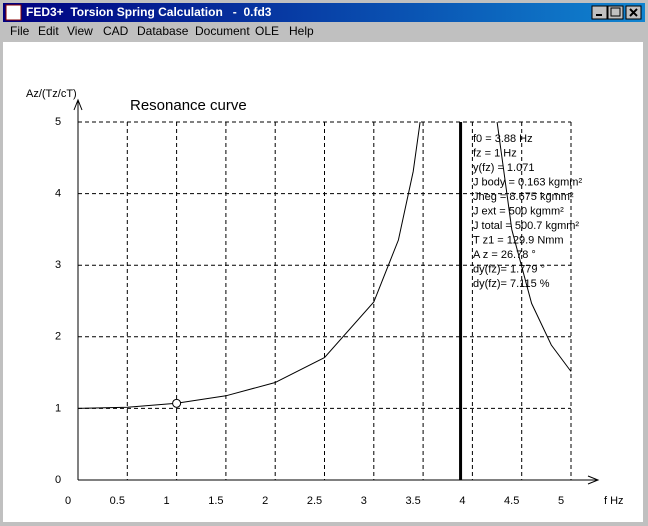  I want to click on menu-item: Edit, so click(48, 31).